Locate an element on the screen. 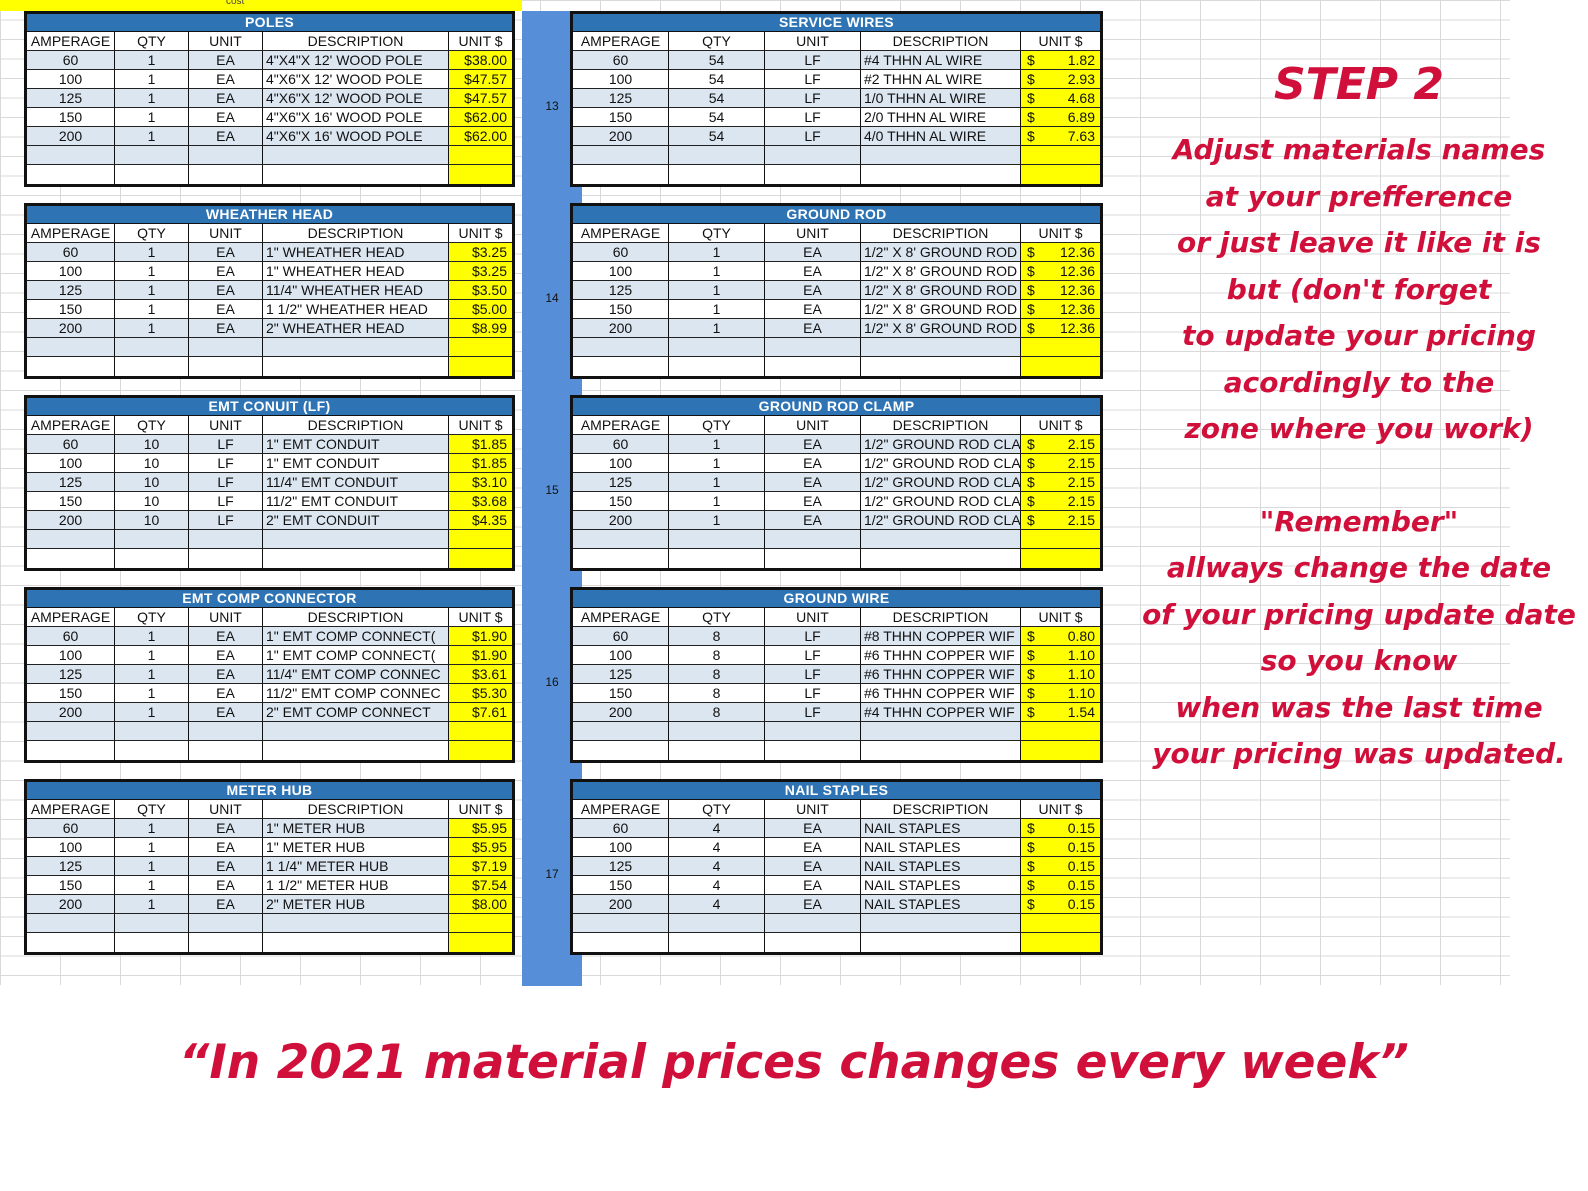  description-cell: 11/2" EMT COMP CONNEC is located at coordinates (356, 693).